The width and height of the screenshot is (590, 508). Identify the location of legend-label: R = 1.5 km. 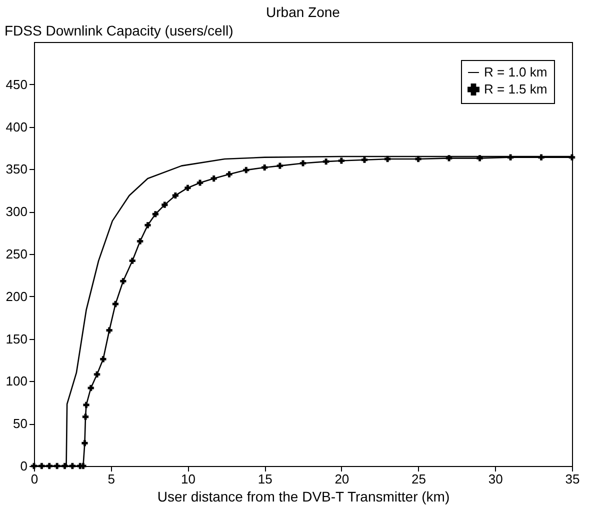
(516, 89).